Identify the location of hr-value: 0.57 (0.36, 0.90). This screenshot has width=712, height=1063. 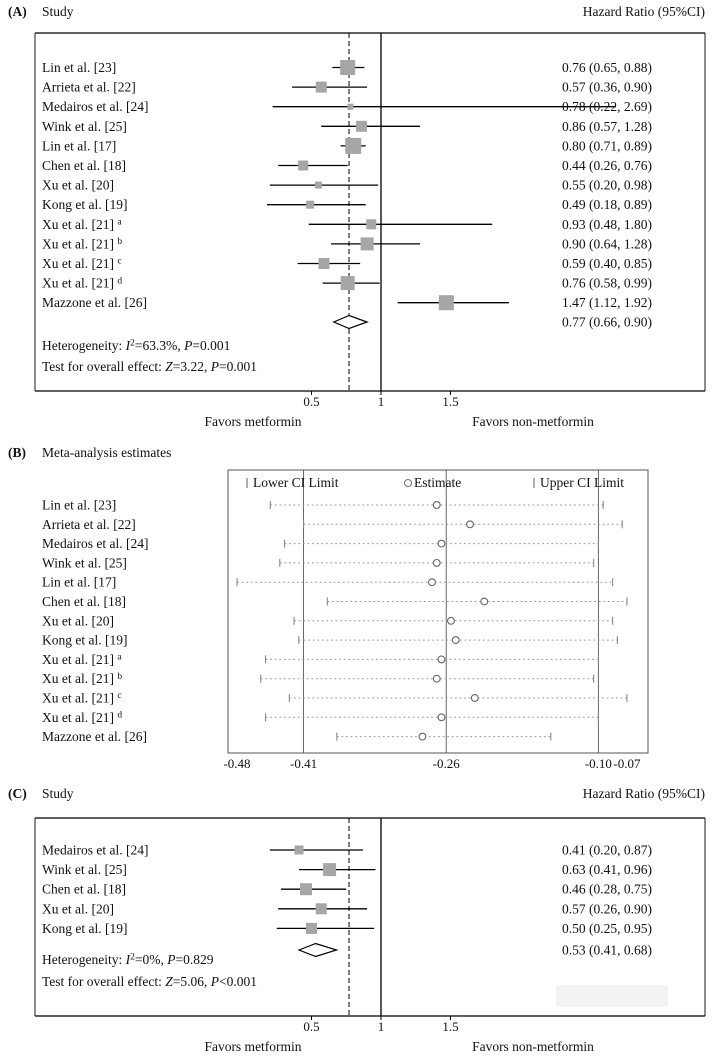
(607, 87).